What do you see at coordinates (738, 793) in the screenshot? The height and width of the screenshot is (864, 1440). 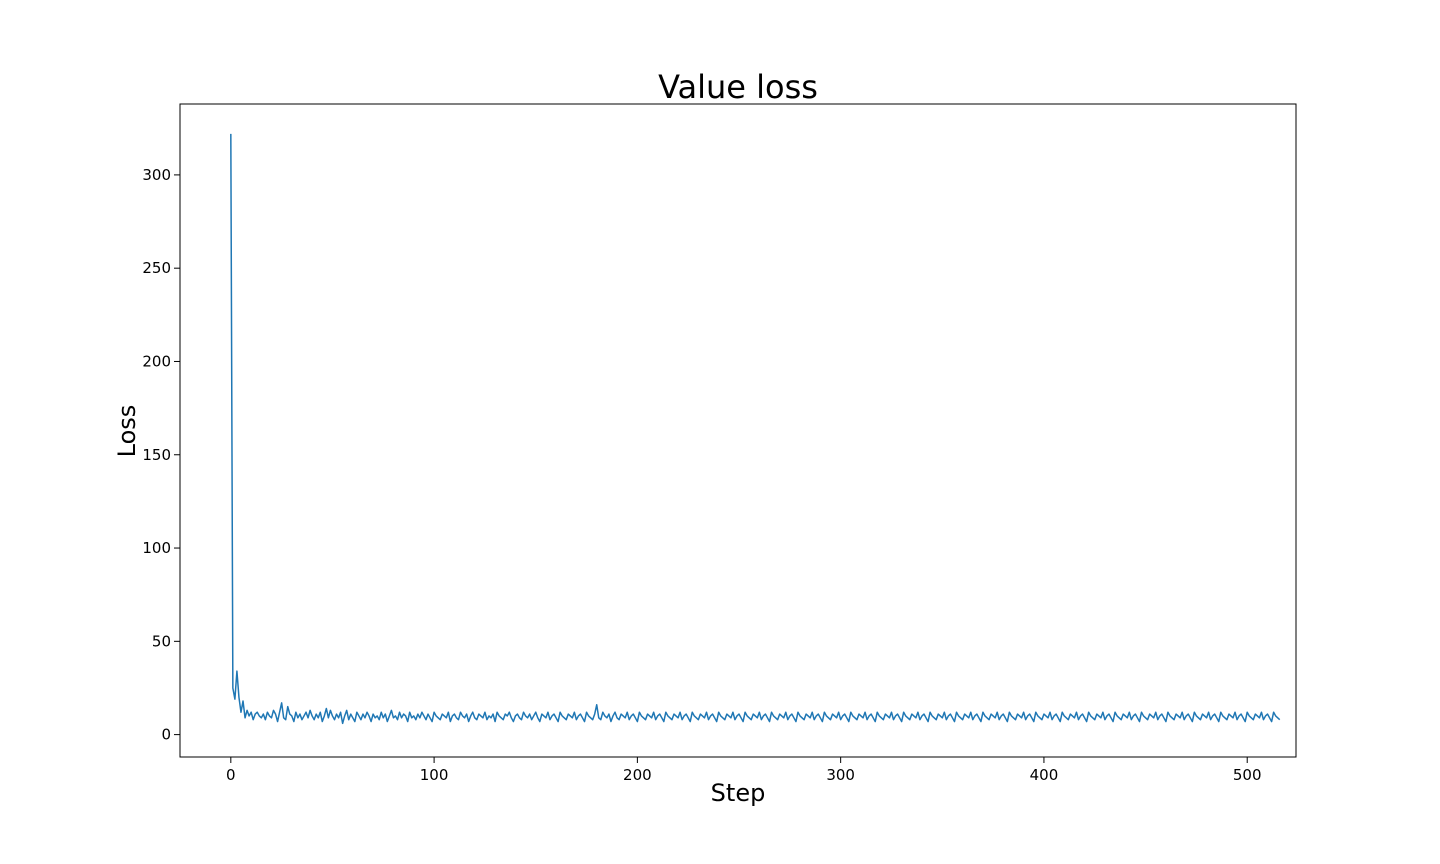 I see `x-axis-label: Step` at bounding box center [738, 793].